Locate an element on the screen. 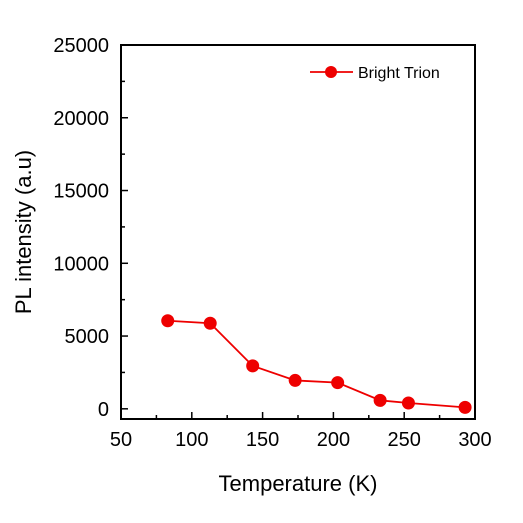 This screenshot has height=523, width=523. series-layer is located at coordinates (316, 364).